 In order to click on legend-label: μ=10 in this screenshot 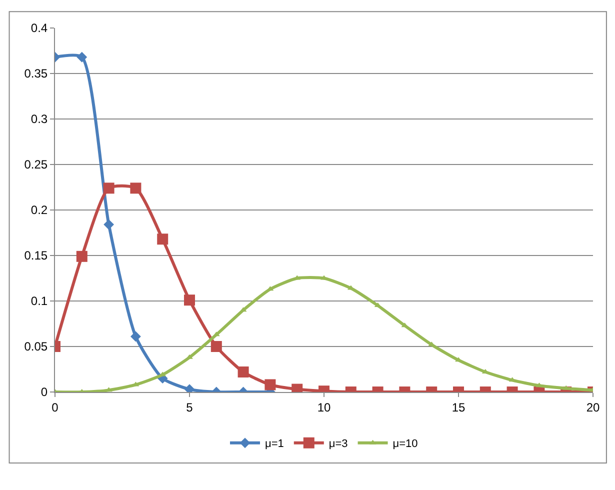, I will do `click(405, 444)`.